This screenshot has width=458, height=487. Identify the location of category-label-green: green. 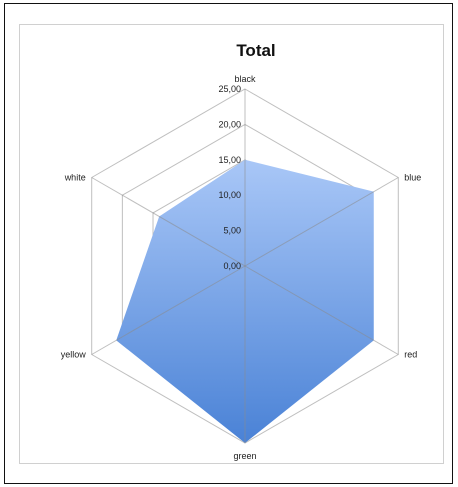
(244, 456).